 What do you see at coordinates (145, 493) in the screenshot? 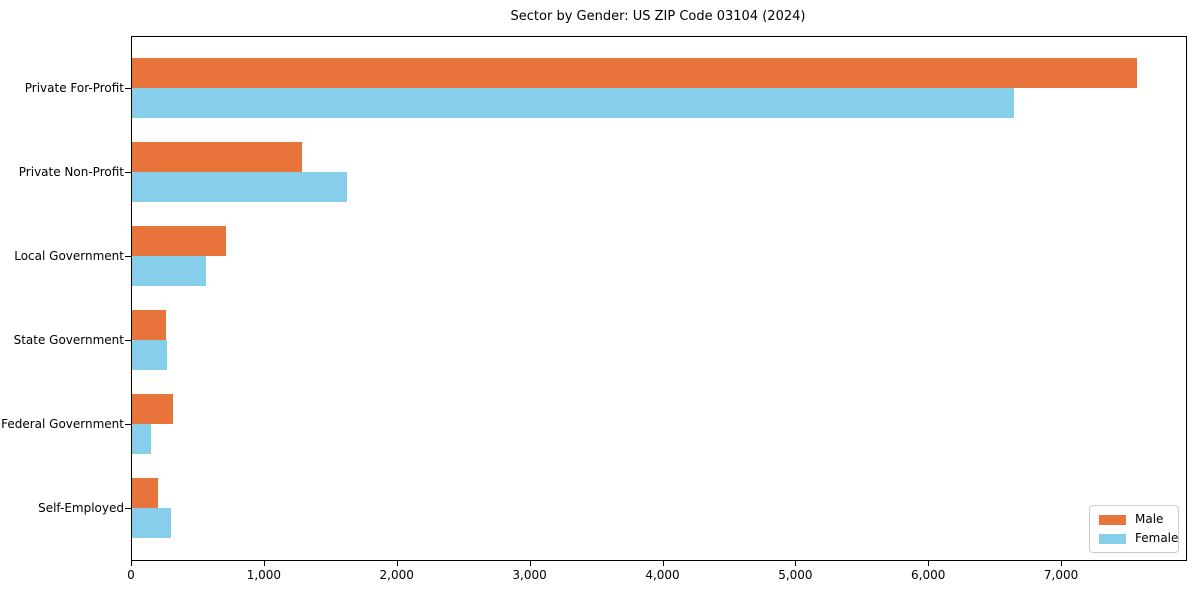
I see `bar-male-self-employed` at bounding box center [145, 493].